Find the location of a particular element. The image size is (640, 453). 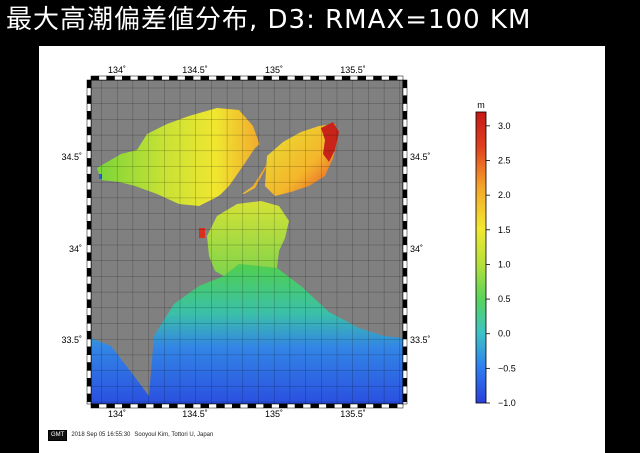

colorbar-tick-label: 1.5 is located at coordinates (504, 230).